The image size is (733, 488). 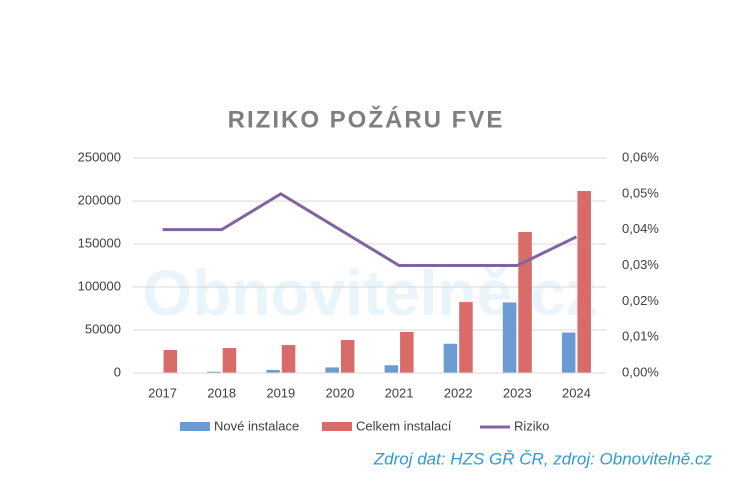 I want to click on y2-tick-label: 0,03%, so click(x=640, y=264).